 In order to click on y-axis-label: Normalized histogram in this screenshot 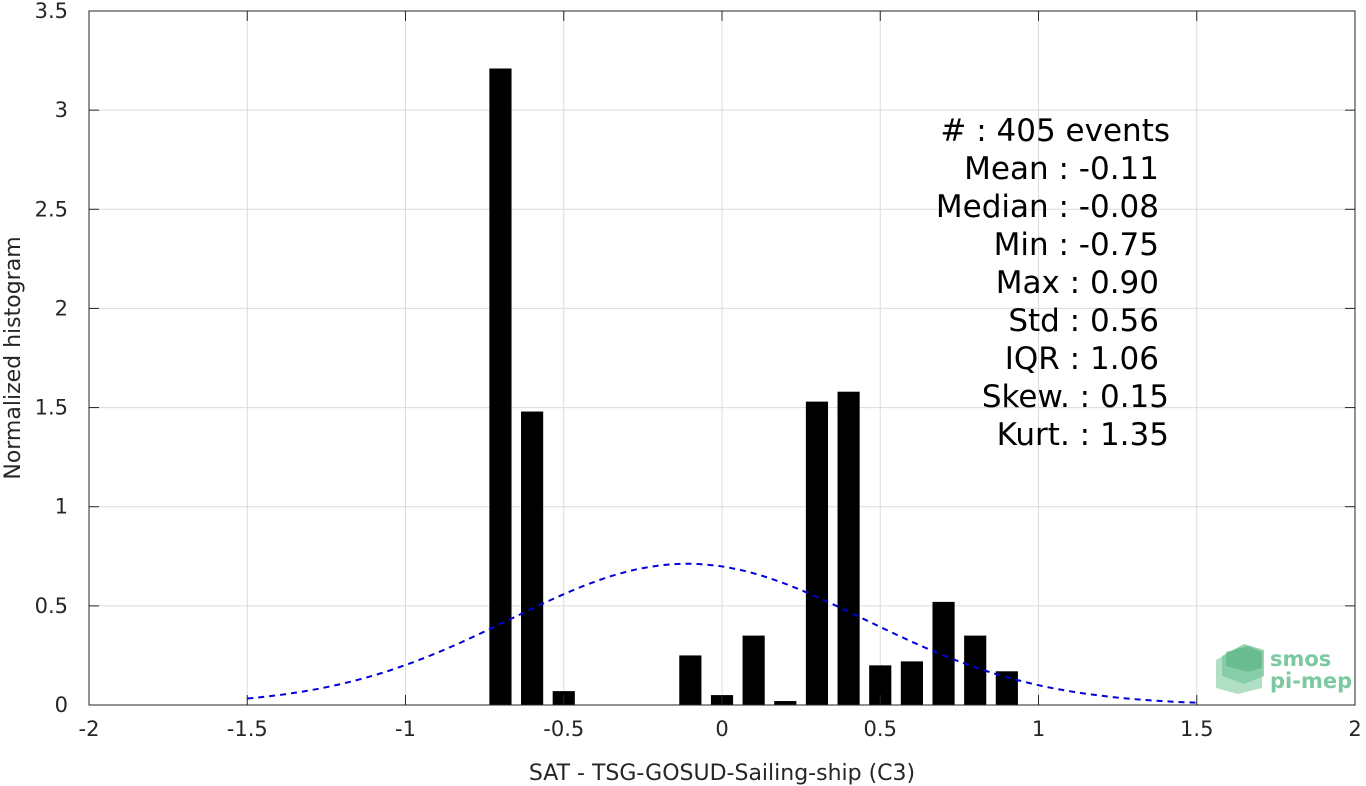, I will do `click(13, 357)`.